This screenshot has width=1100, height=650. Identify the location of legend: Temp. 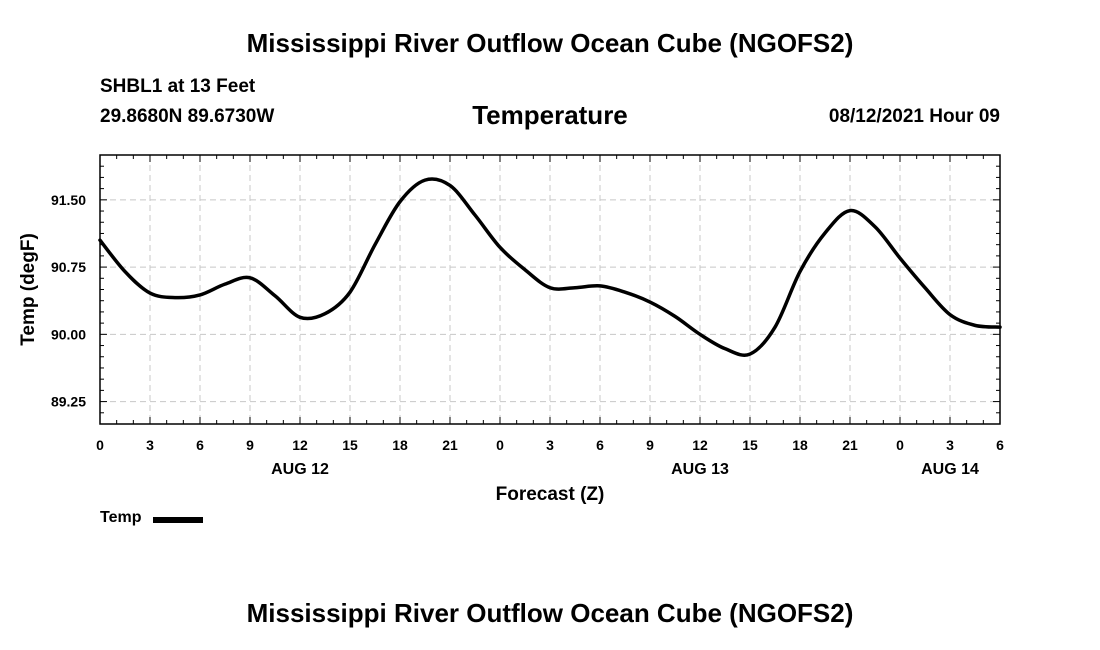
(152, 518).